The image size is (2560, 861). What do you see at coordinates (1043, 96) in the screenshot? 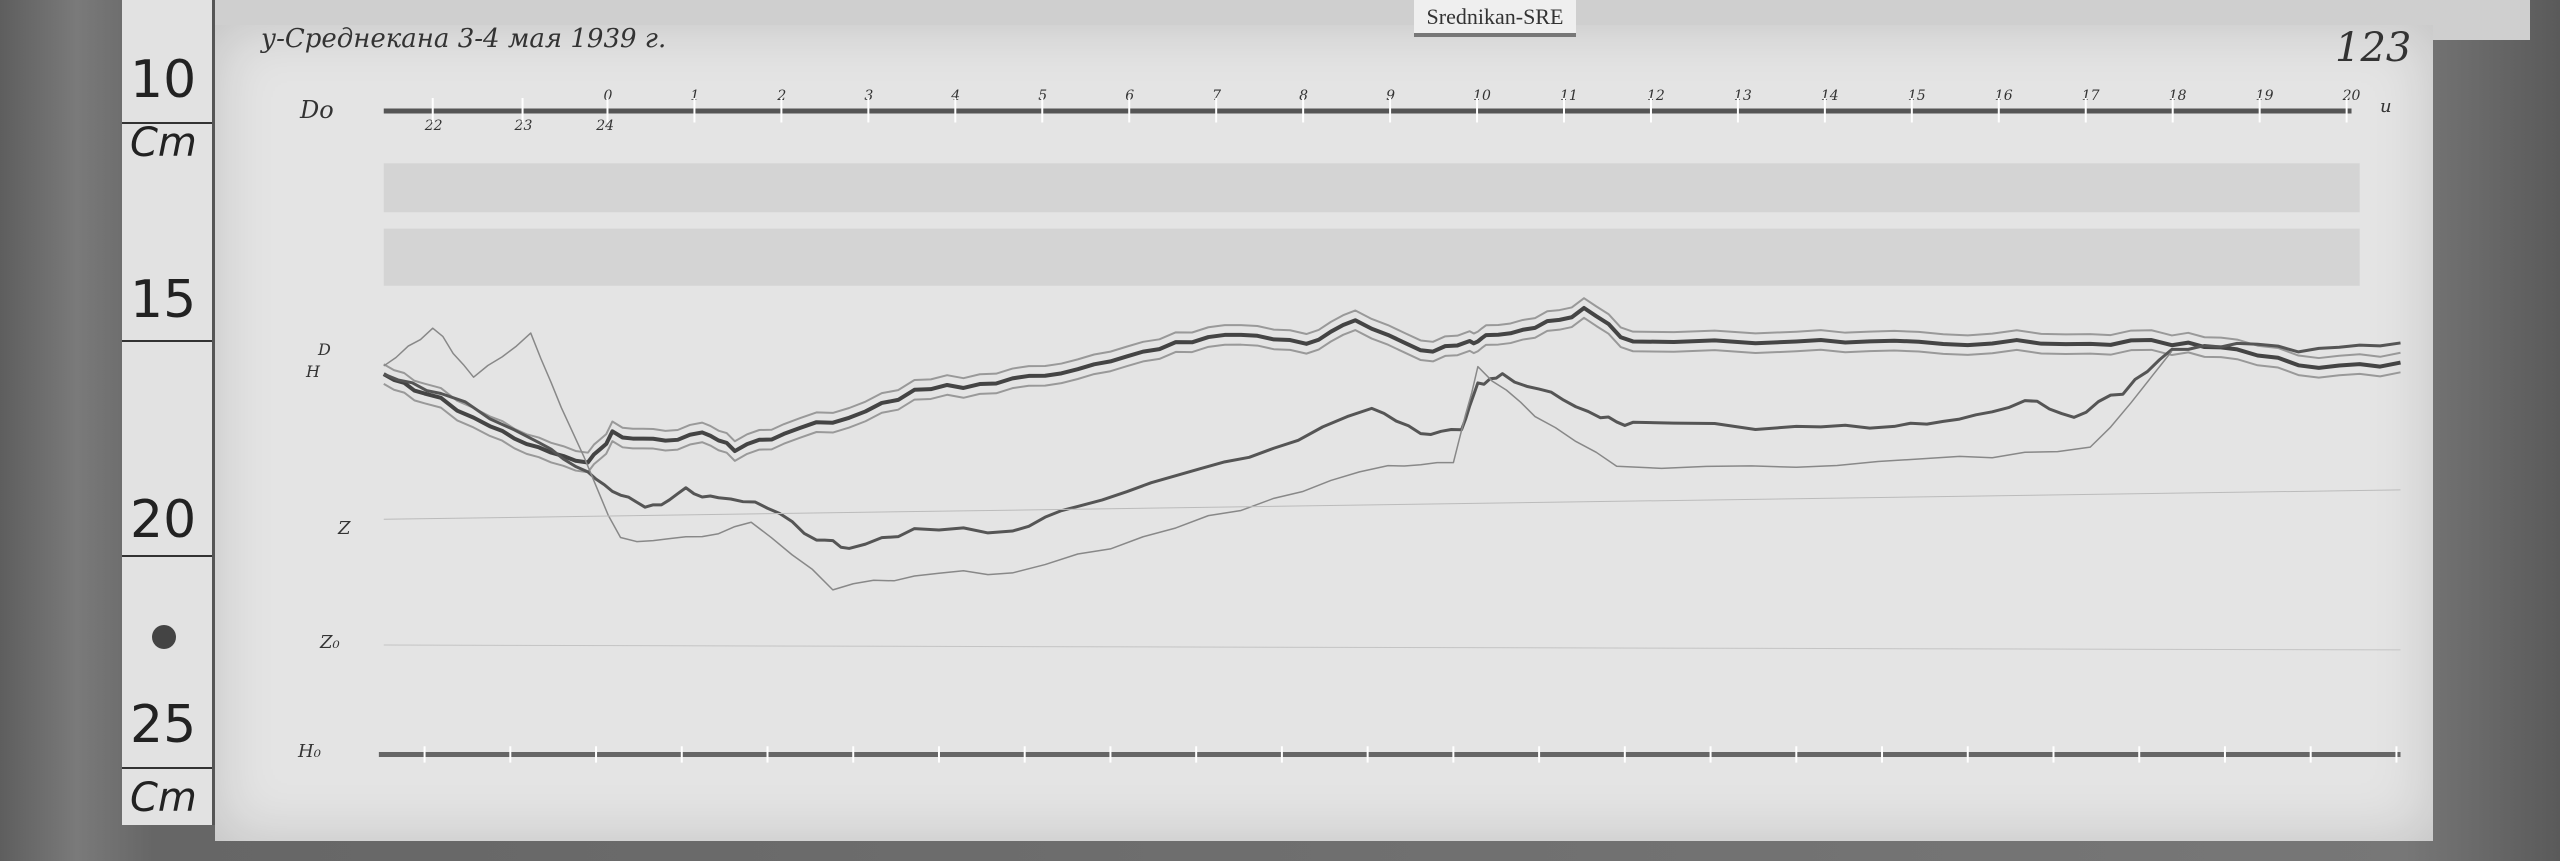
I see `hour-label: 5` at bounding box center [1043, 96].